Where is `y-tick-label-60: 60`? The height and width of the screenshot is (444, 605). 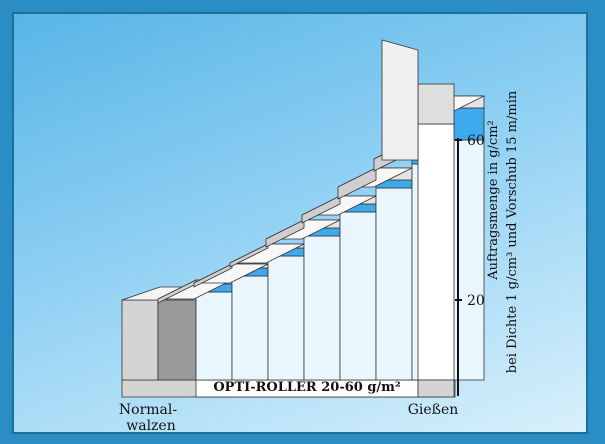 y-tick-label-60: 60 is located at coordinates (476, 141).